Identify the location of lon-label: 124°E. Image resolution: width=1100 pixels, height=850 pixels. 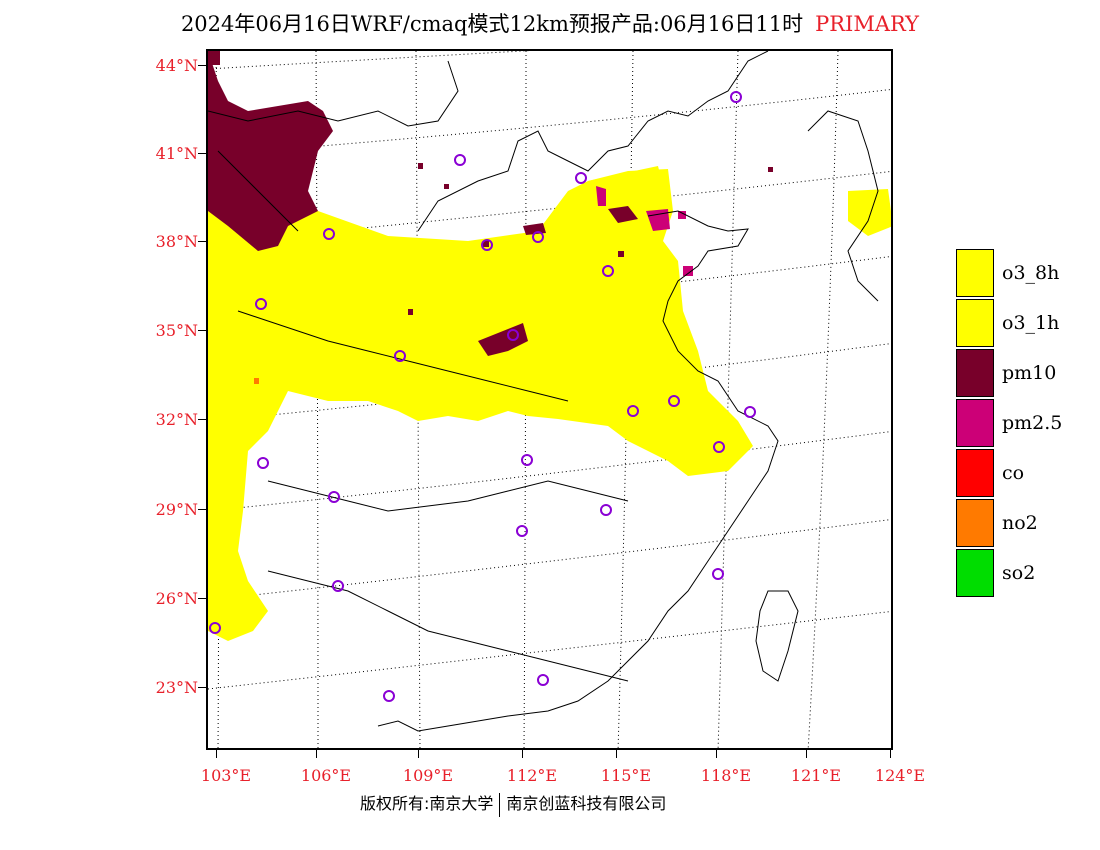
(900, 775).